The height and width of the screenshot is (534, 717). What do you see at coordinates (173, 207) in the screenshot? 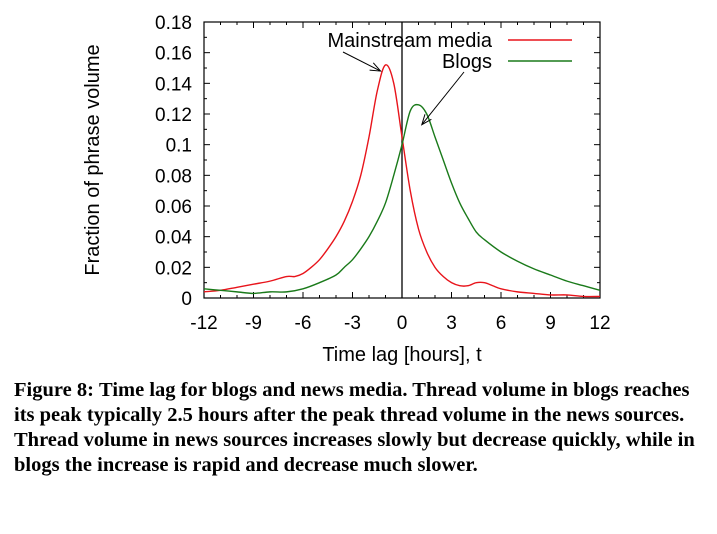
I see `y-tick-label: 0.06` at bounding box center [173, 207].